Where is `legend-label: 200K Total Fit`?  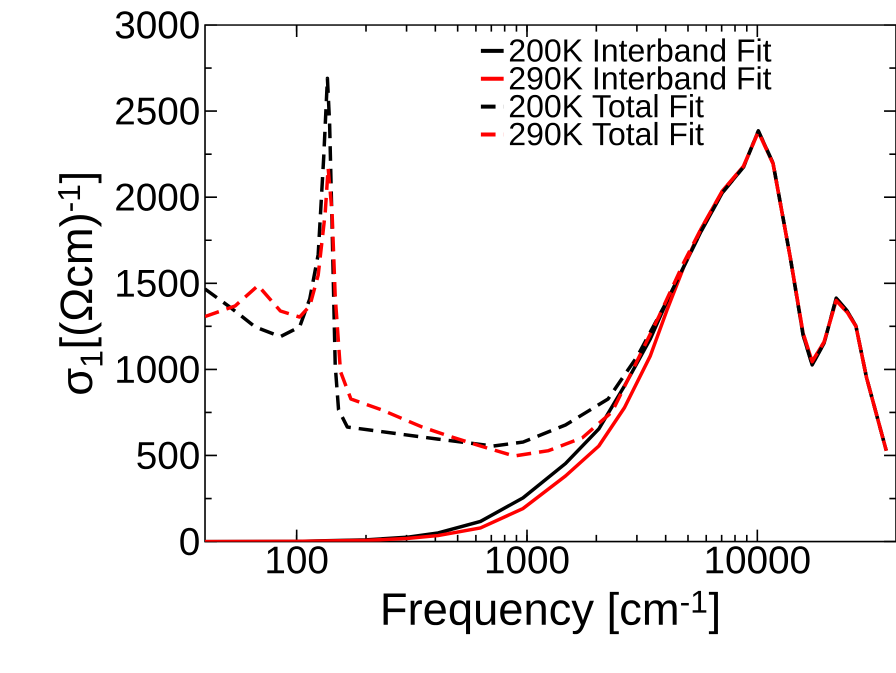
legend-label: 200K Total Fit is located at coordinates (607, 106).